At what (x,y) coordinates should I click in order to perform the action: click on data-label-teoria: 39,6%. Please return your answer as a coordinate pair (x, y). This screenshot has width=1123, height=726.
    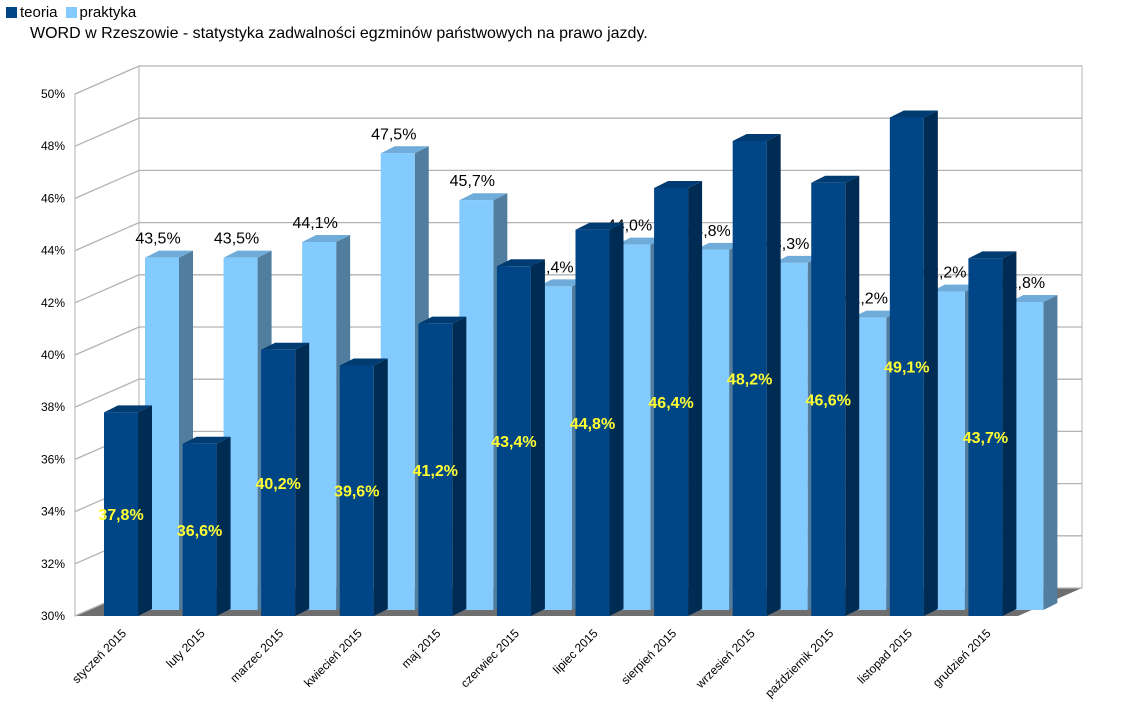
    Looking at the image, I should click on (356, 492).